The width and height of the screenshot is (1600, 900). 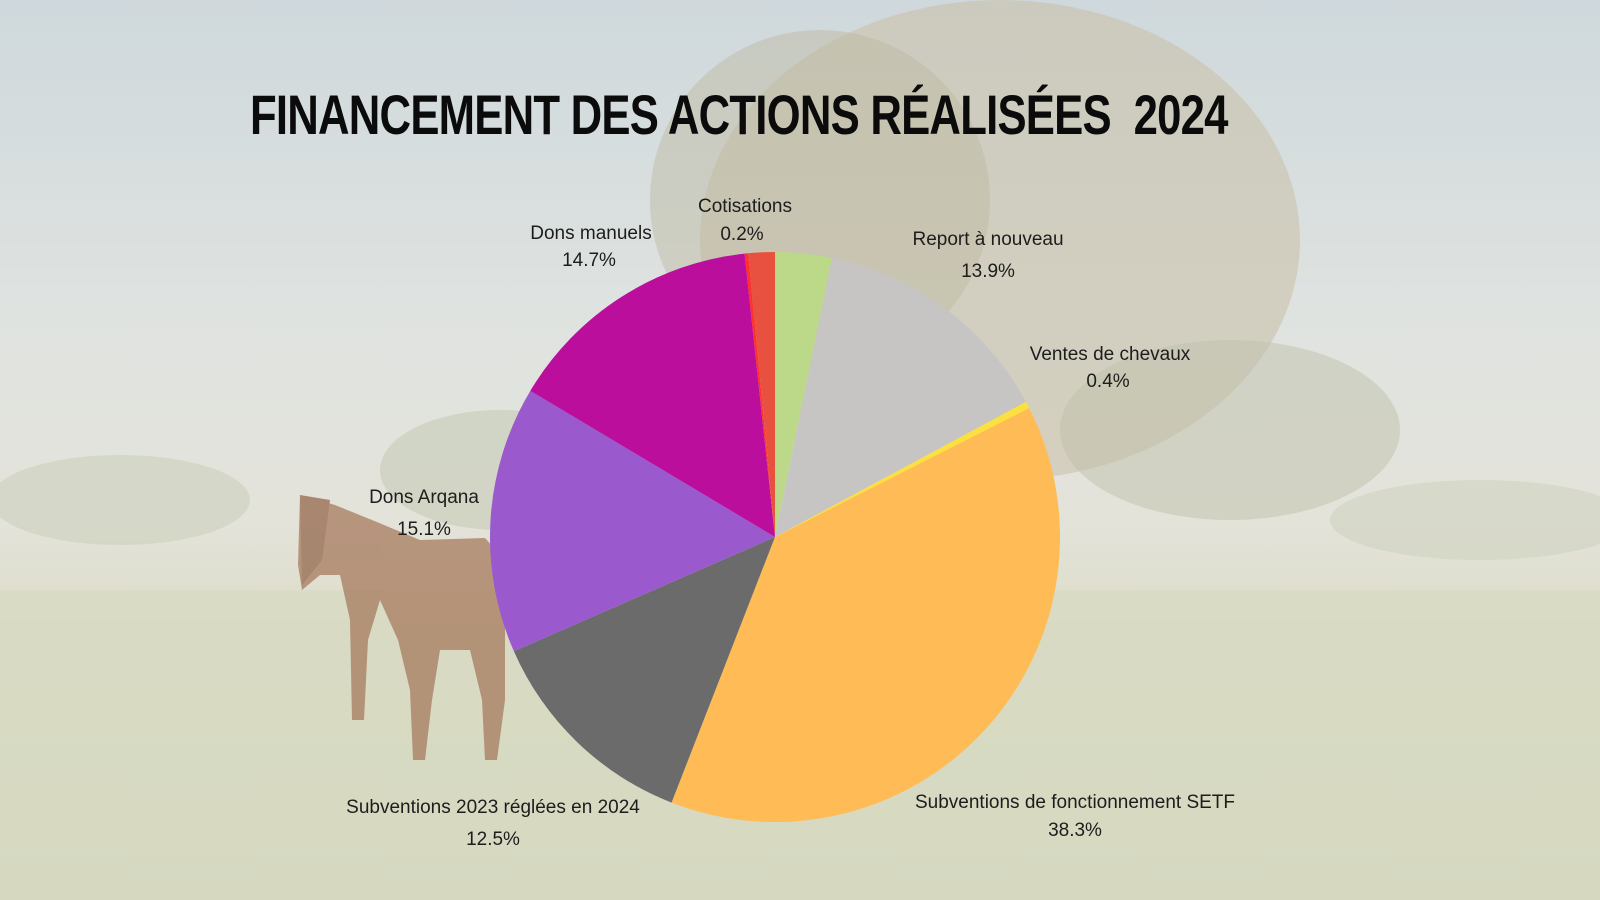 What do you see at coordinates (745, 206) in the screenshot?
I see `label-name-cotisations: Cotisations` at bounding box center [745, 206].